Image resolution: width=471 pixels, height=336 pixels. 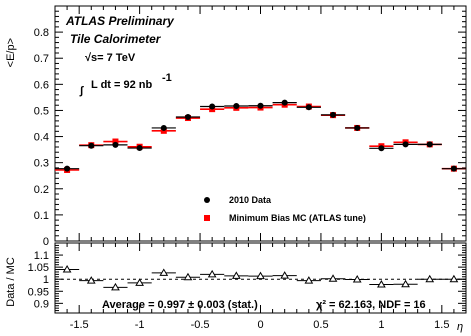 What do you see at coordinates (371, 305) in the screenshot?
I see `chi2-label: χ² = 62.163, NDF = 16` at bounding box center [371, 305].